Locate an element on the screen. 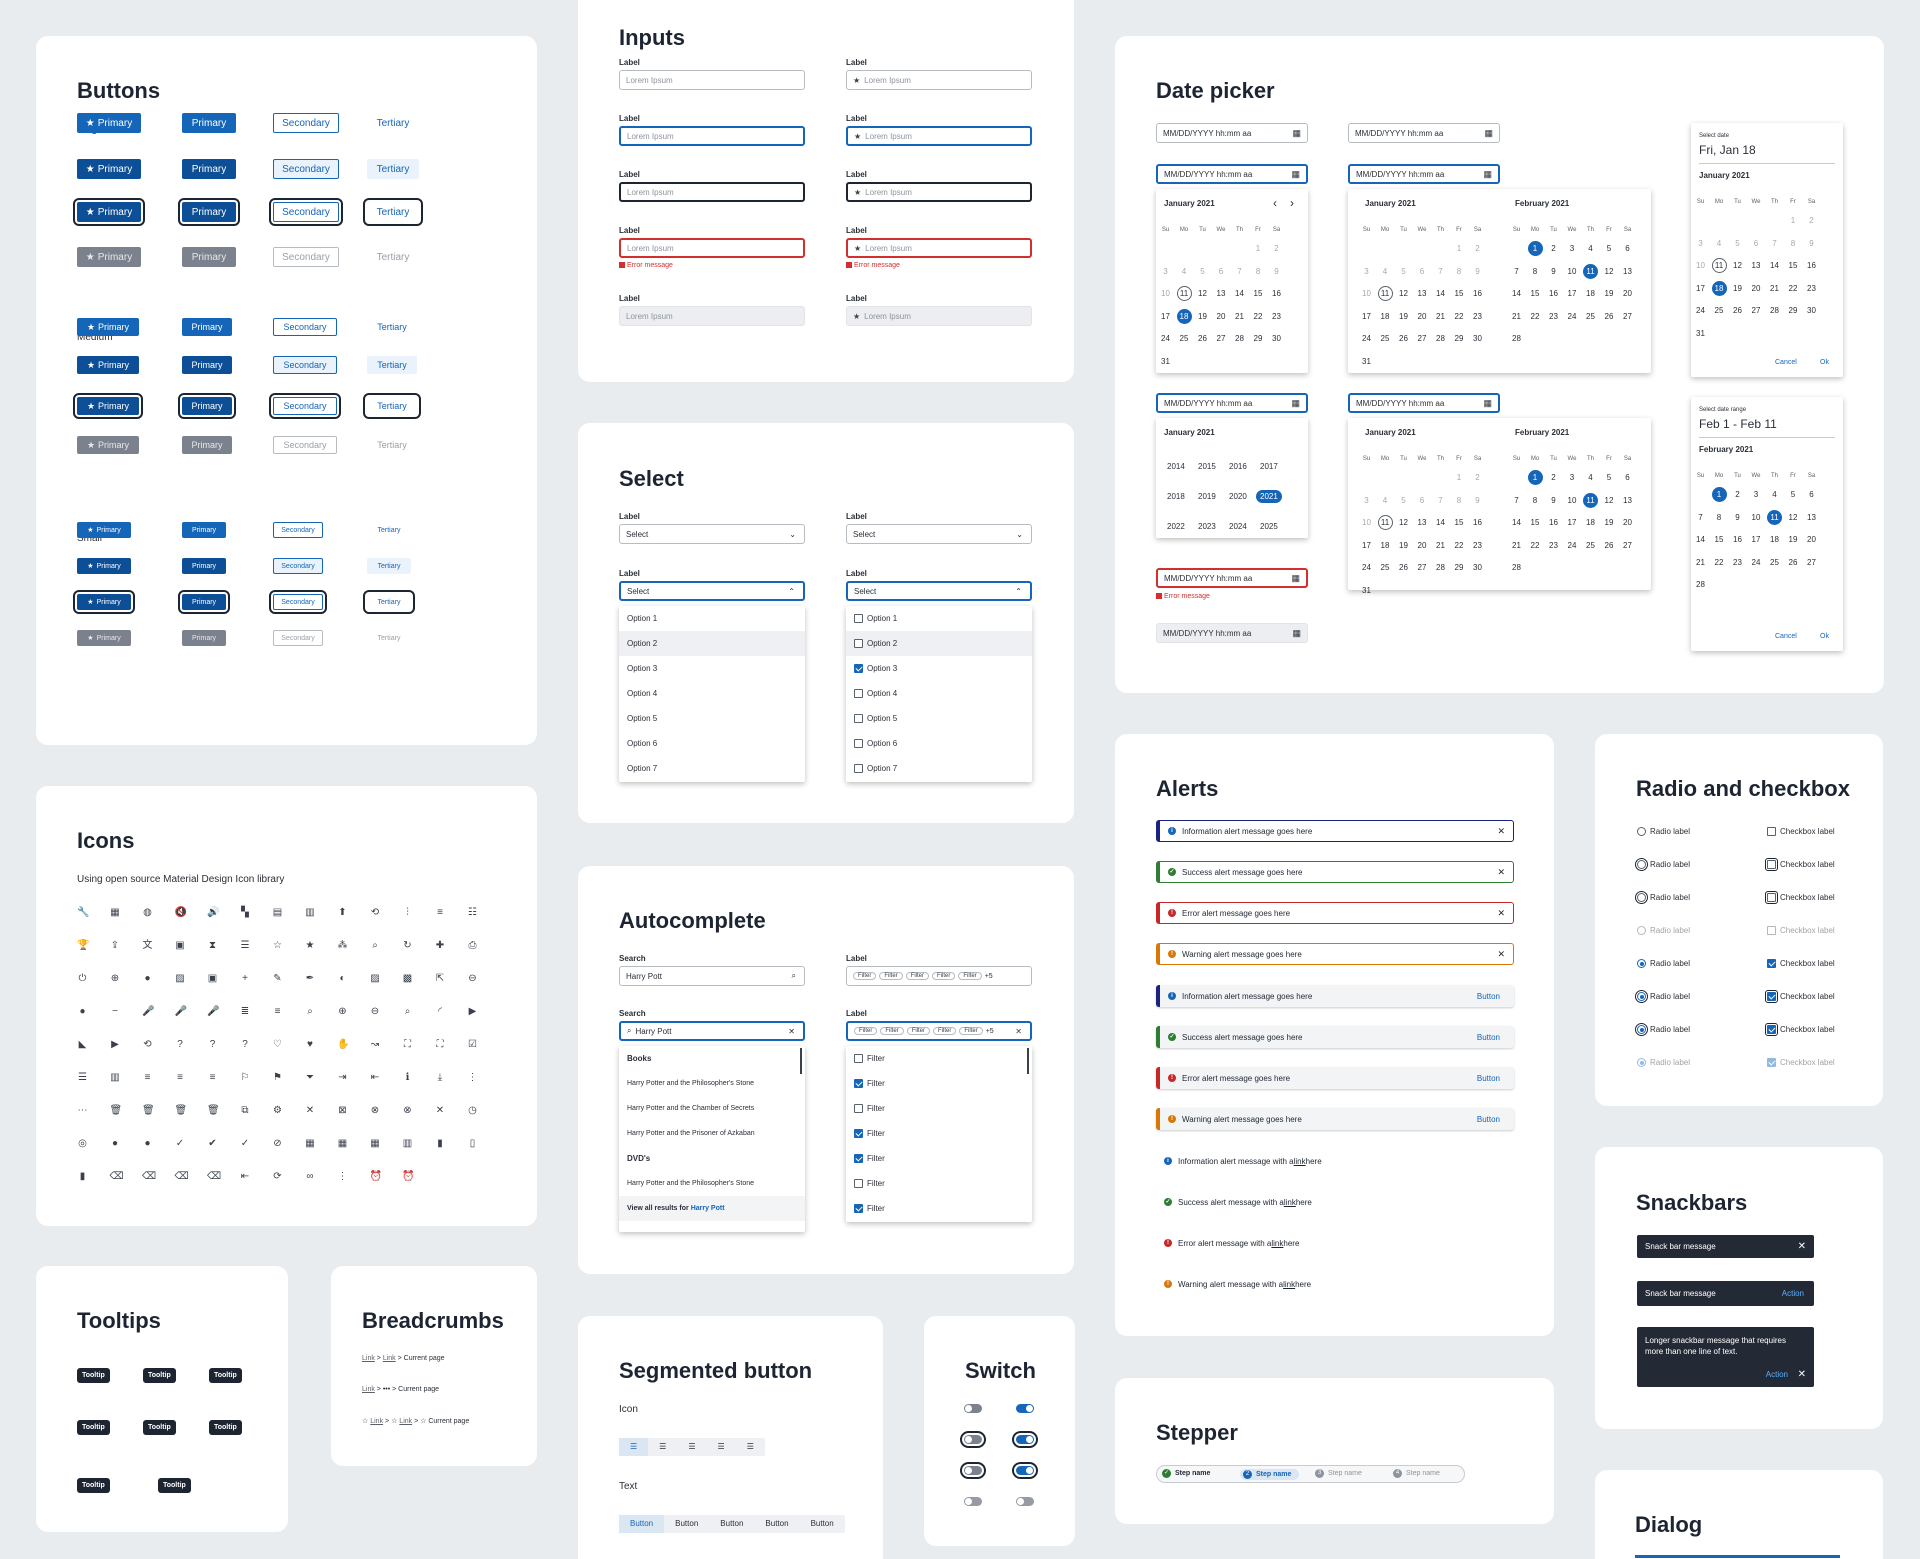 The width and height of the screenshot is (1920, 1559). date-range-field: MM/DD/YYYY hh:mm aa ▦ is located at coordinates (1424, 133).